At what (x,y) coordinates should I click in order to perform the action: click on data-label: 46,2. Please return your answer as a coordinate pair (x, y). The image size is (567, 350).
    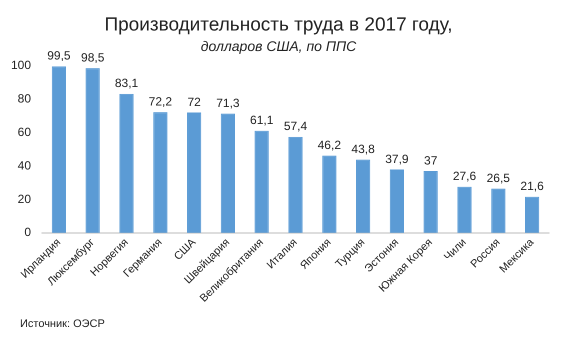
    Looking at the image, I should click on (330, 145).